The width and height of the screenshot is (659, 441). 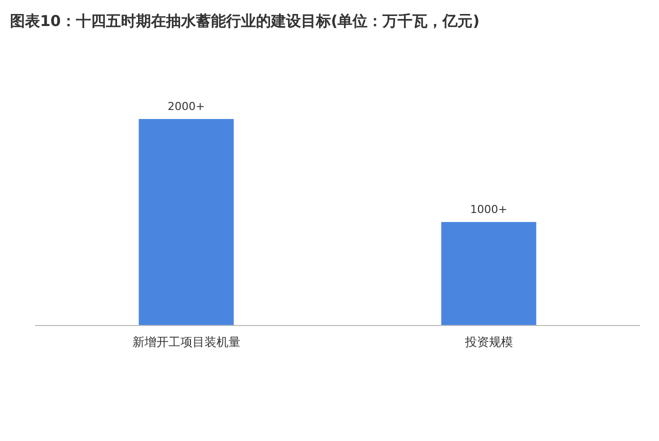 What do you see at coordinates (488, 342) in the screenshot?
I see `x-tick-label: 投资规模` at bounding box center [488, 342].